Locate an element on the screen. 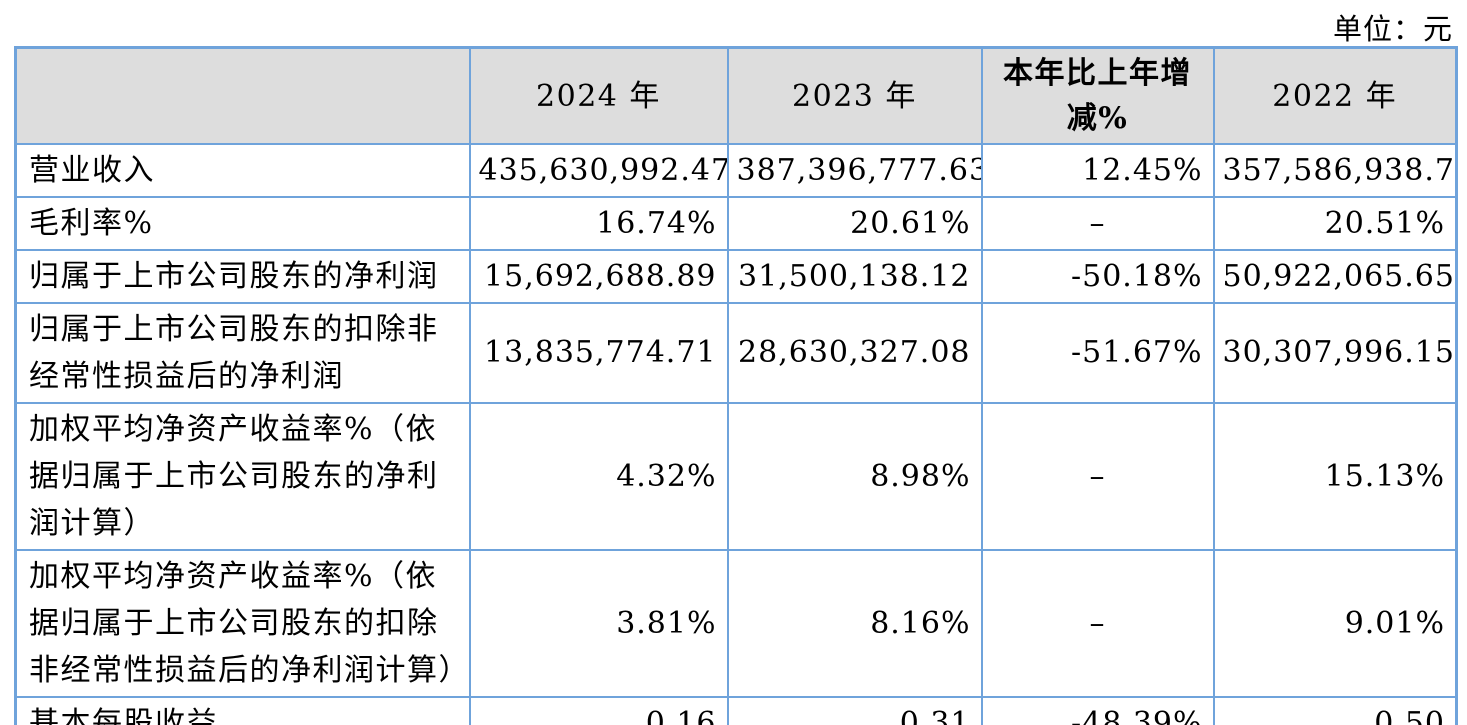 This screenshot has width=1467, height=725. value-2024: 13,835,774.71 is located at coordinates (598, 353).